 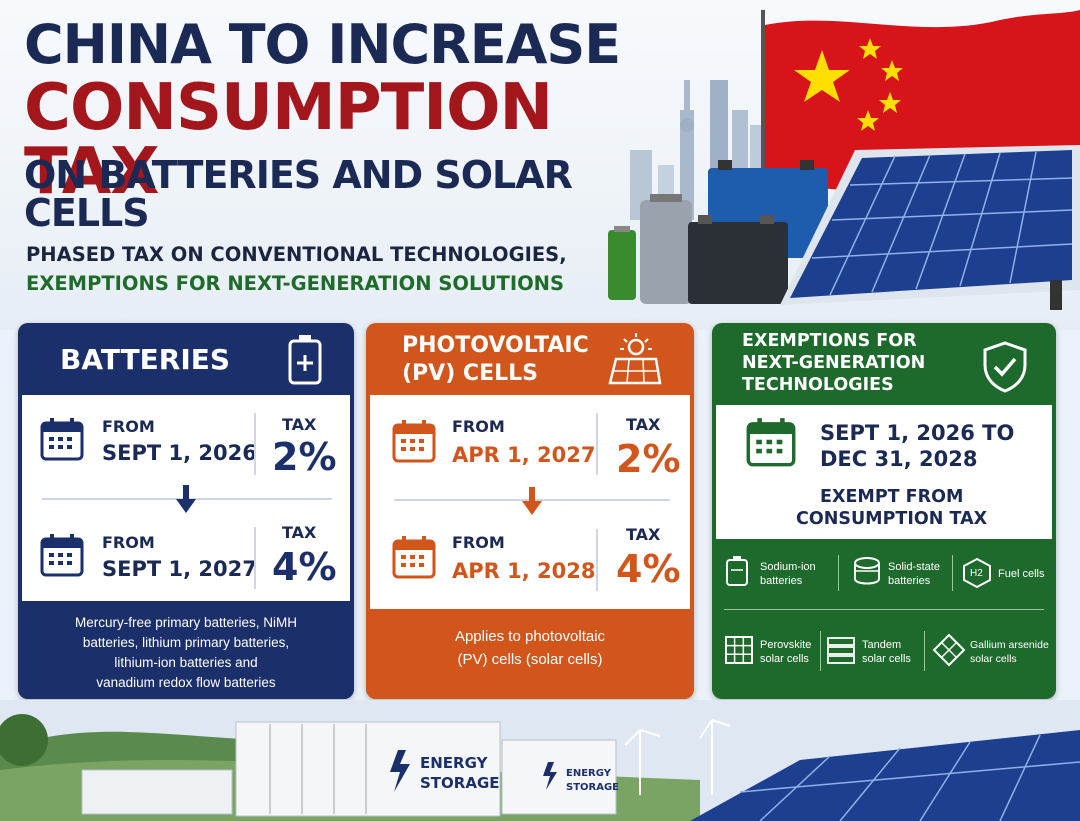 What do you see at coordinates (478, 426) in the screenshot?
I see `pv-phase1-from-label: FROM` at bounding box center [478, 426].